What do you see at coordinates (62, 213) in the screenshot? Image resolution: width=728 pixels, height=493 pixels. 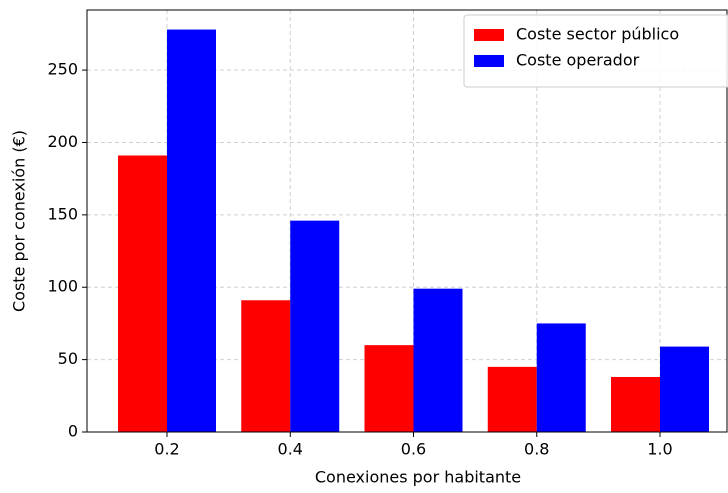 I see `y-tick-label: 150` at bounding box center [62, 213].